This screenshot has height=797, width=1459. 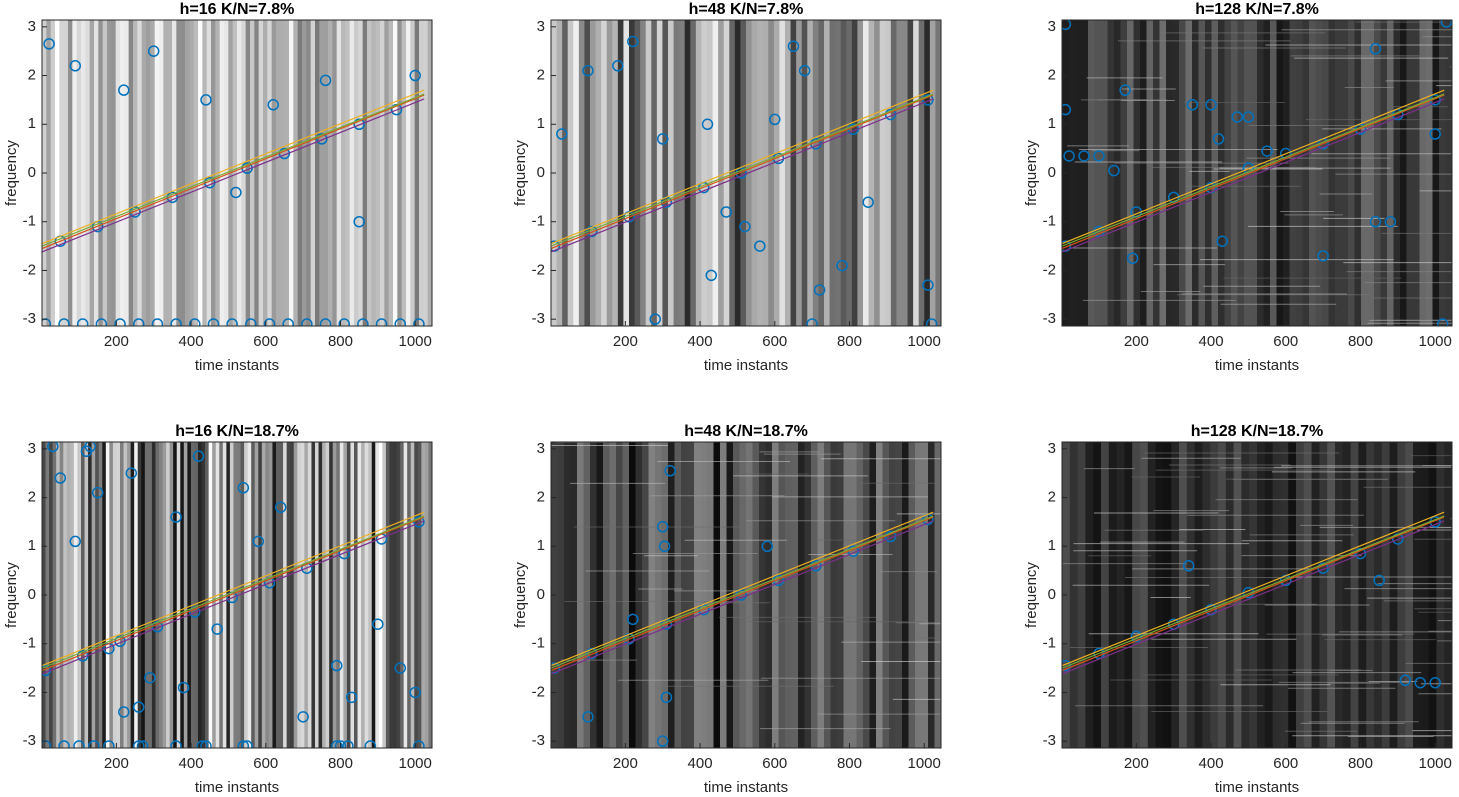 What do you see at coordinates (237, 431) in the screenshot?
I see `chart-title: h=16 K/N=18.7%` at bounding box center [237, 431].